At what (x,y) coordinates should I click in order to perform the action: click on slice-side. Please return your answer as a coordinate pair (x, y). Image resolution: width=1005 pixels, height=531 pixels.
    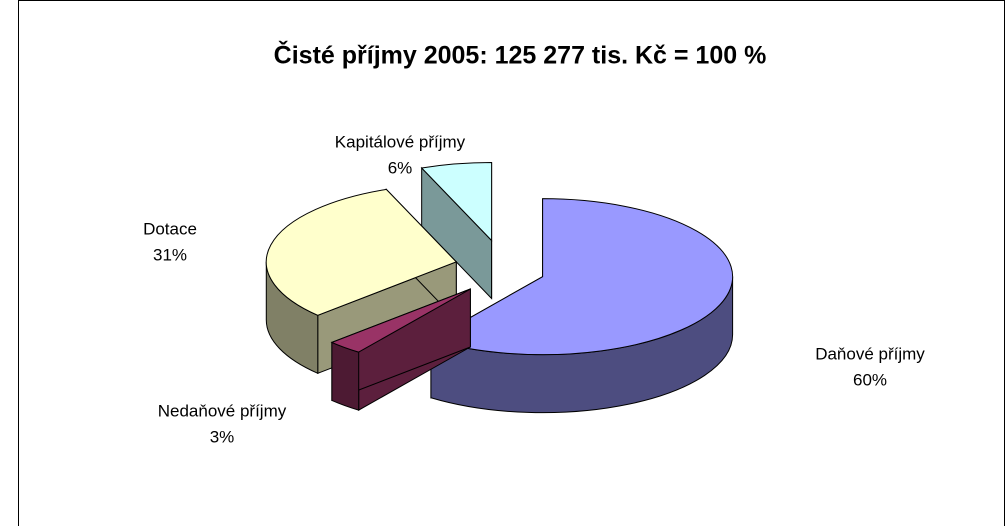
    Looking at the image, I should click on (345, 376).